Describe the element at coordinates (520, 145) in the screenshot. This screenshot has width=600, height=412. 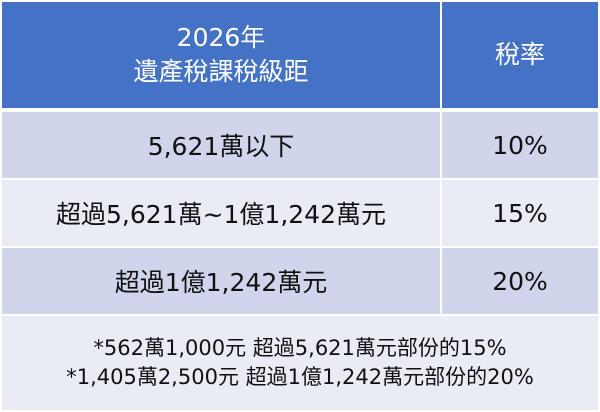
I see `rate-cell: 10%` at that location.